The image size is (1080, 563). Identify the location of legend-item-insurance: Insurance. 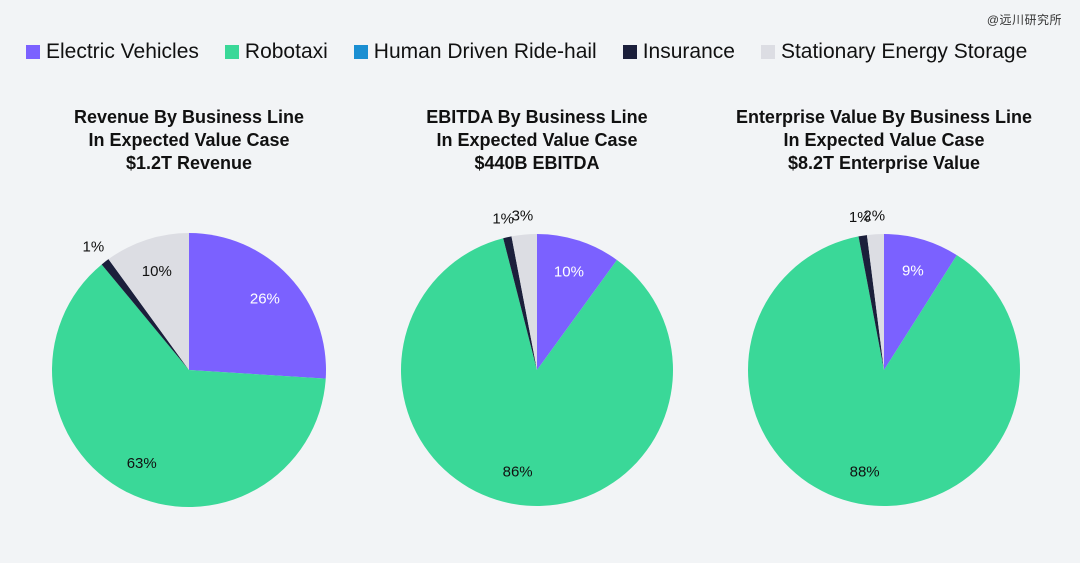
(678, 52).